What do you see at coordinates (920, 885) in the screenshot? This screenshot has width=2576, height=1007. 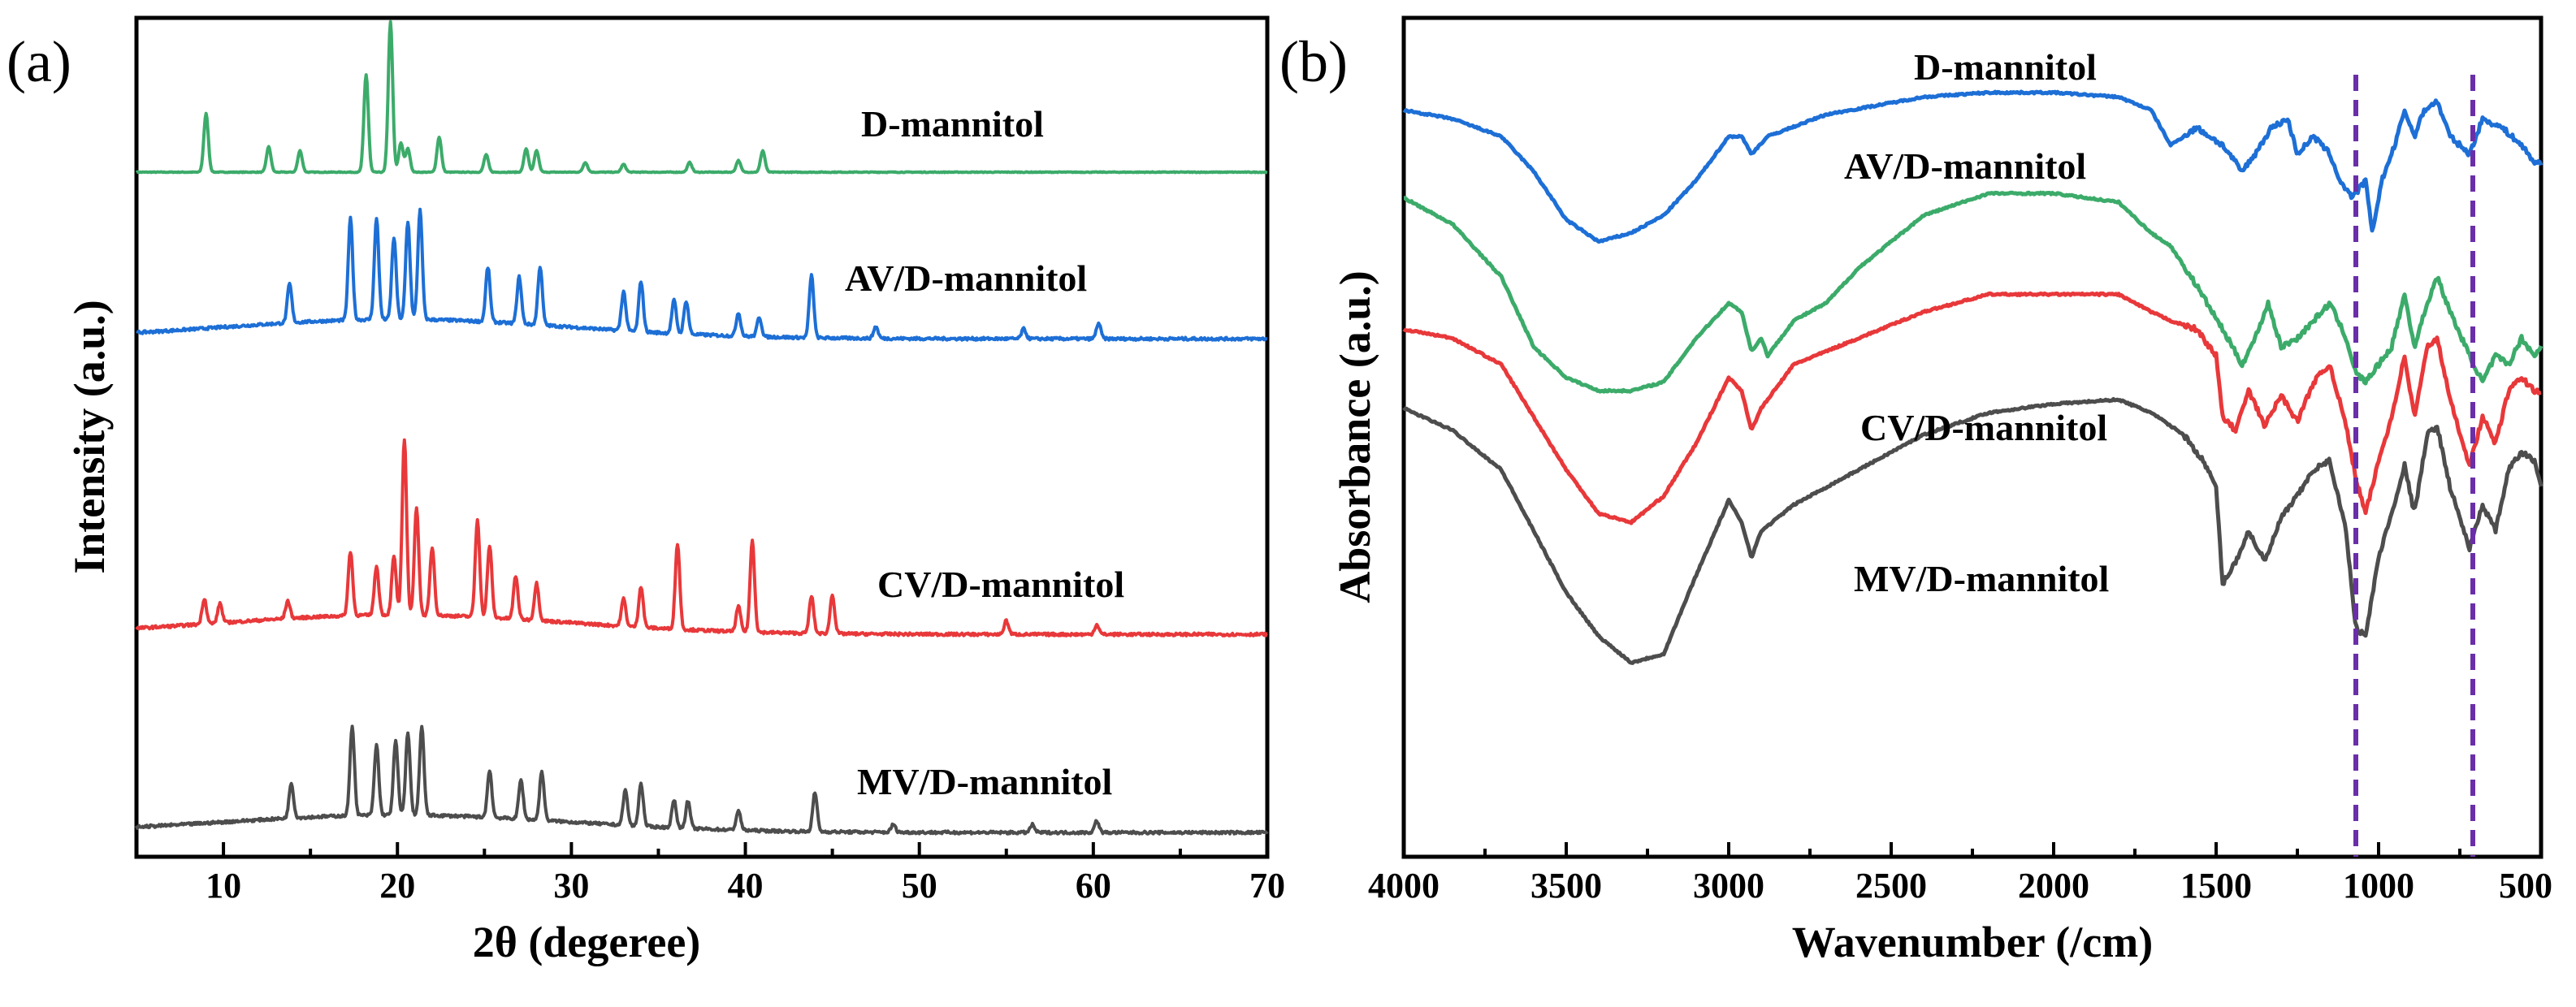 I see `xrd-tick-label: 50` at bounding box center [920, 885].